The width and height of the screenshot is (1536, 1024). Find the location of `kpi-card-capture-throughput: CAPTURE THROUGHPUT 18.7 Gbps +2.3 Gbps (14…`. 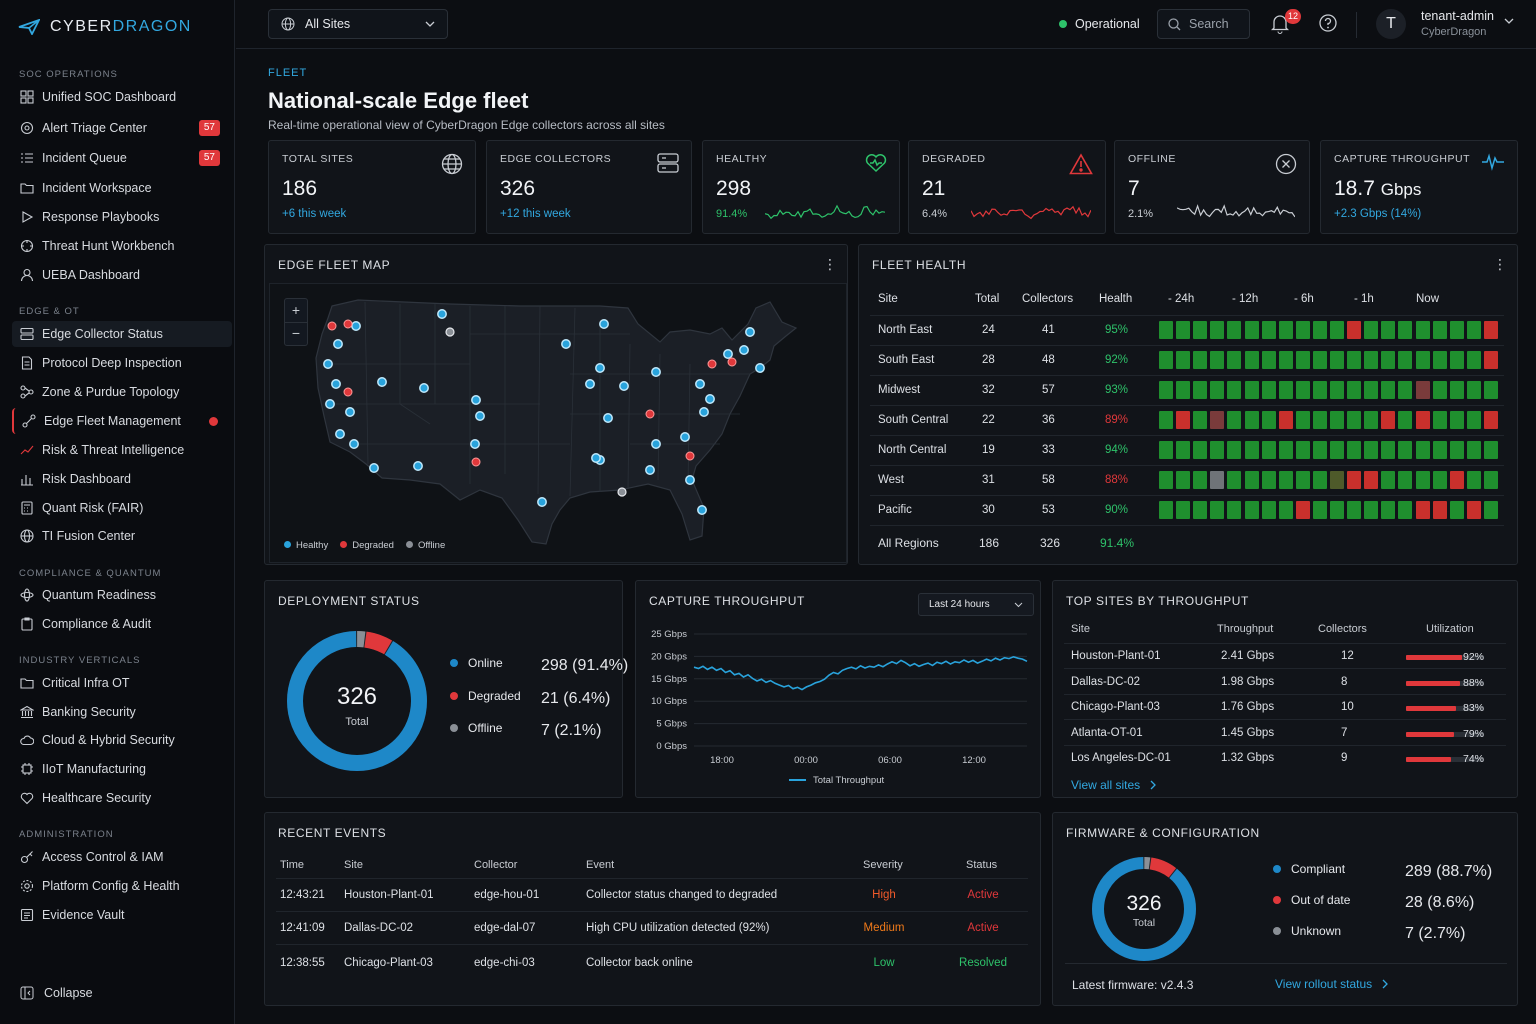

kpi-card-capture-throughput: CAPTURE THROUGHPUT 18.7 Gbps +2.3 Gbps (14… is located at coordinates (1419, 187).